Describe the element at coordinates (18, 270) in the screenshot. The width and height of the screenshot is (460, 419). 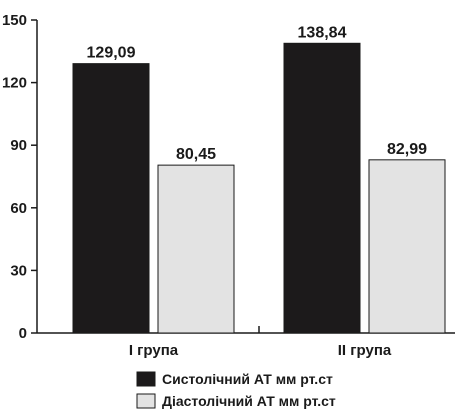
I see `y-tick-label: 30` at that location.